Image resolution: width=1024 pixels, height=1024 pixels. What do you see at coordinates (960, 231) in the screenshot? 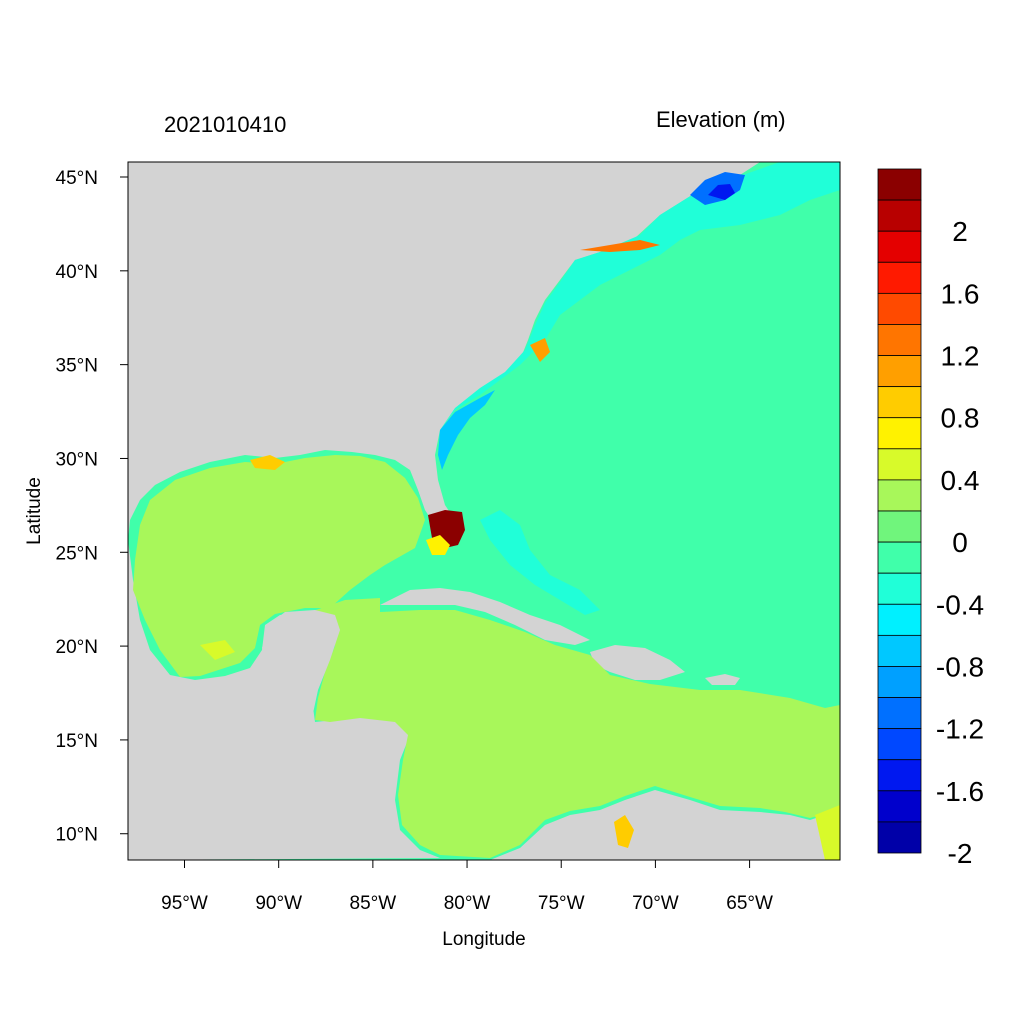
I see `colorbar-label: 2` at bounding box center [960, 231].